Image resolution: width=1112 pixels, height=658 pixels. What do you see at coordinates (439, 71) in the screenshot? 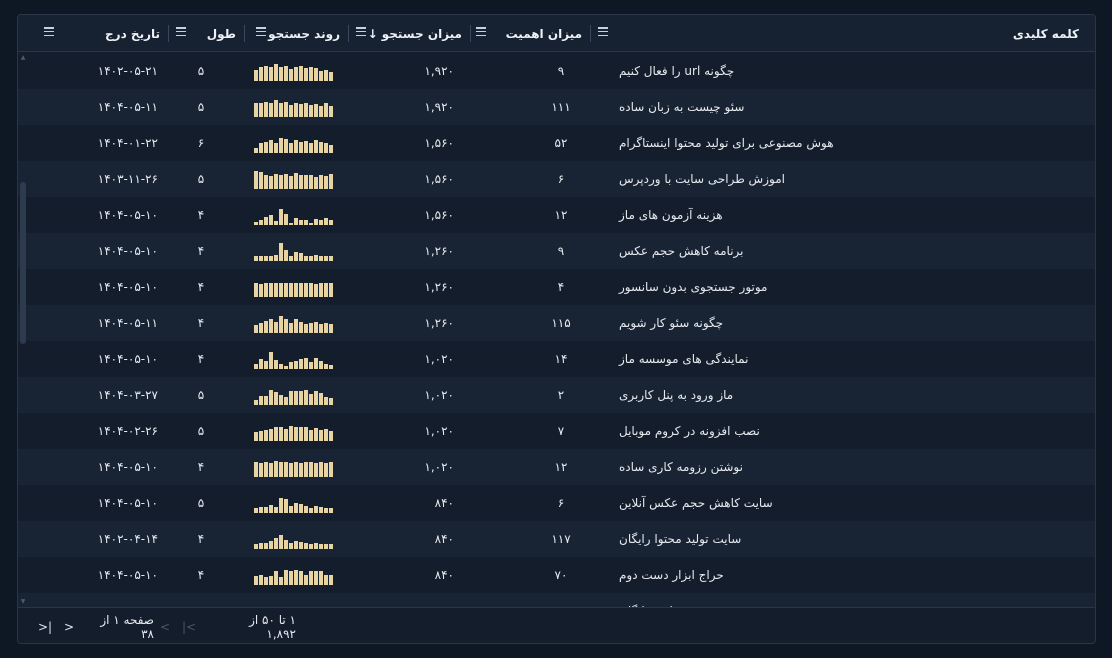
I see `cell-volume: ۱,۹۲۰` at bounding box center [439, 71].